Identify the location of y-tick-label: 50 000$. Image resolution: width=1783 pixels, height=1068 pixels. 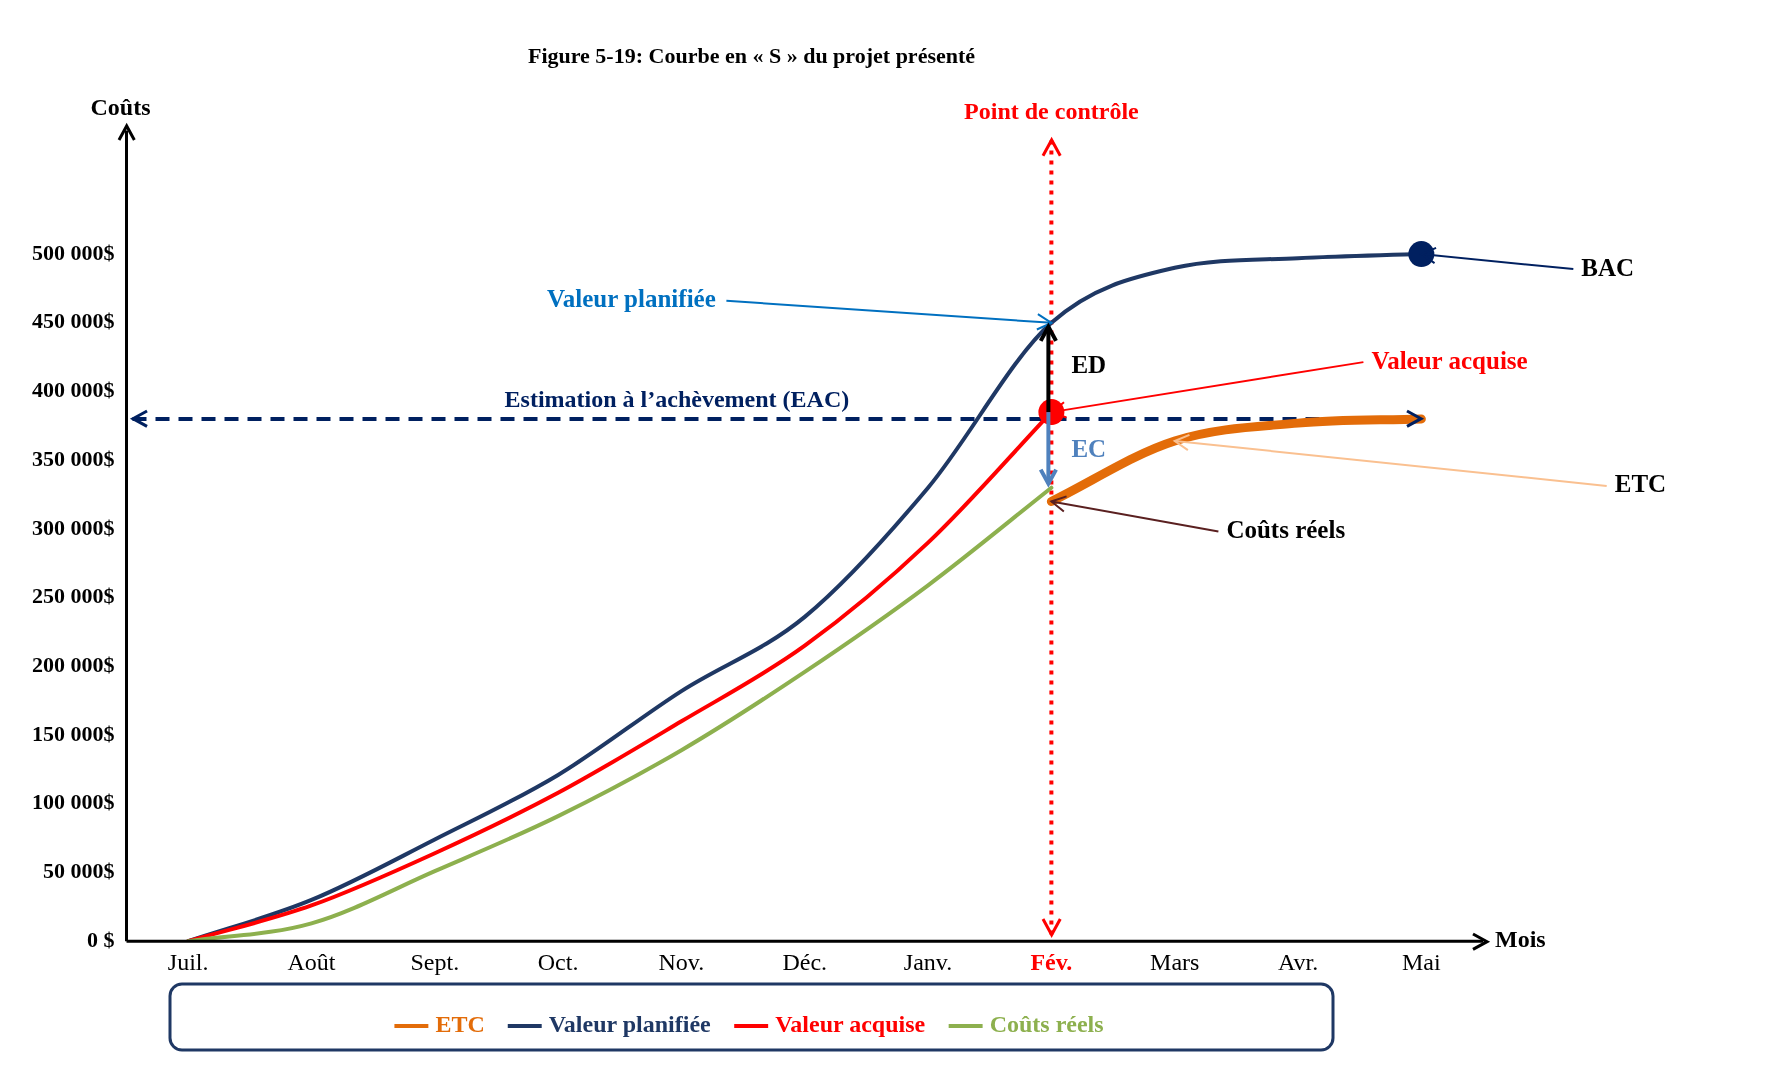
(79, 871).